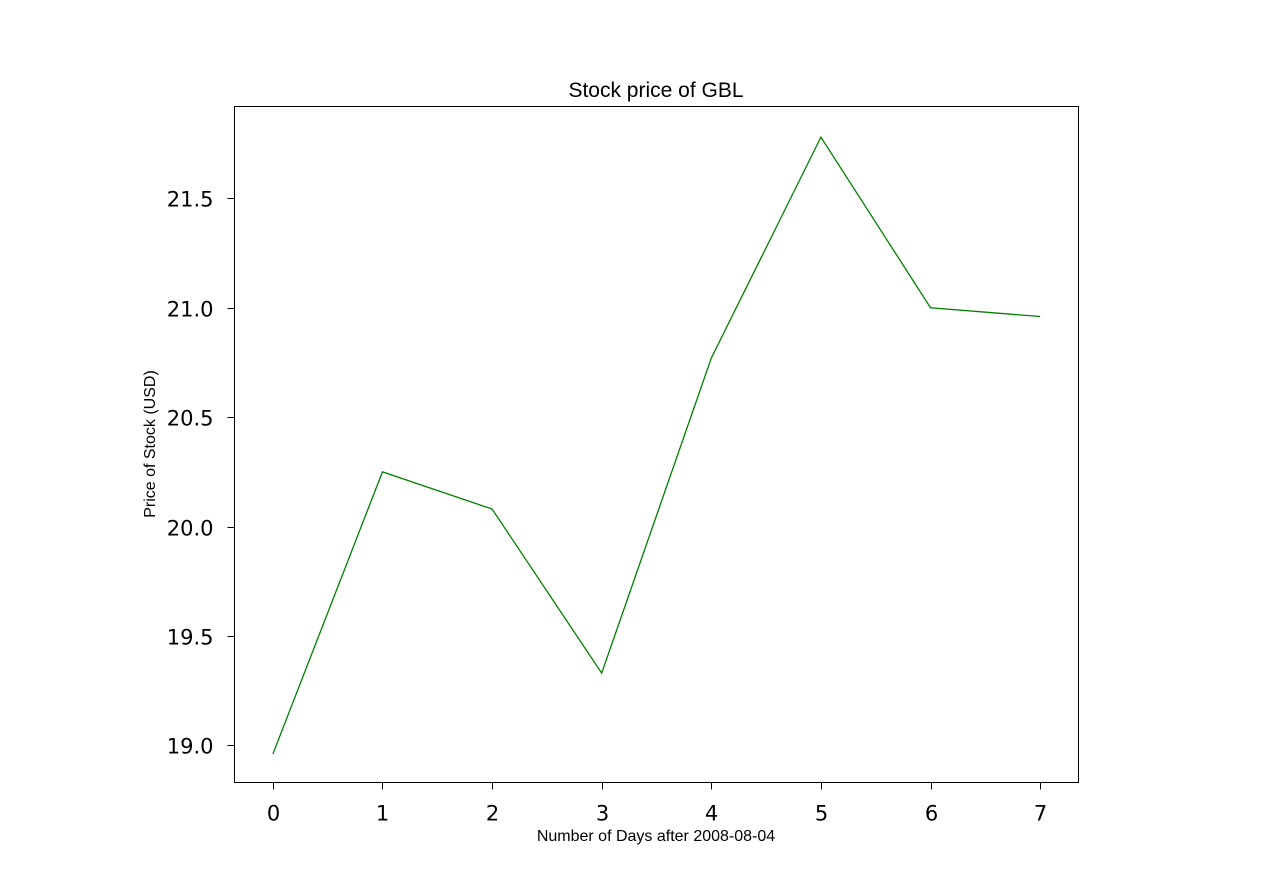 This screenshot has width=1280, height=880. I want to click on y-tick-label: 20.0, so click(190, 529).